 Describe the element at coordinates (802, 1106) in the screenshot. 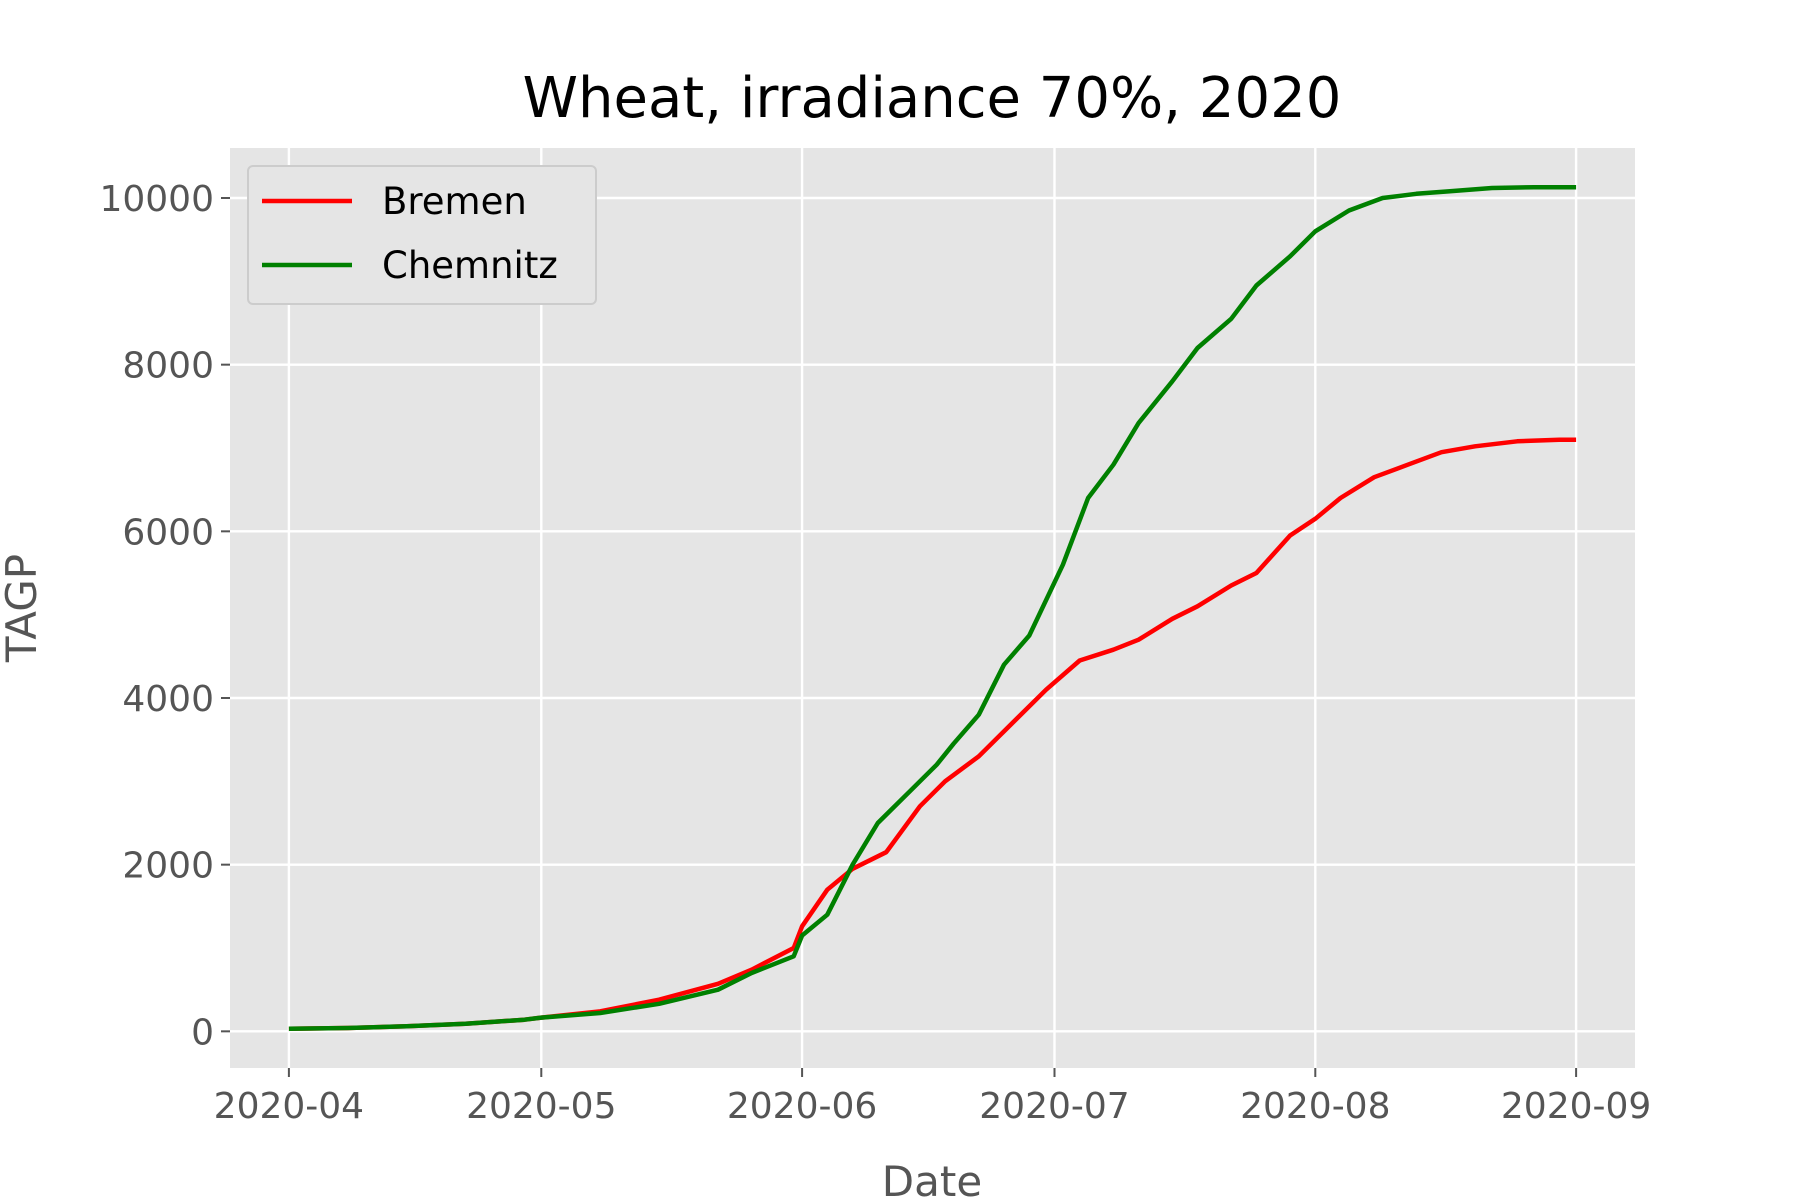

I see `x-tick-label: 2020-06` at that location.